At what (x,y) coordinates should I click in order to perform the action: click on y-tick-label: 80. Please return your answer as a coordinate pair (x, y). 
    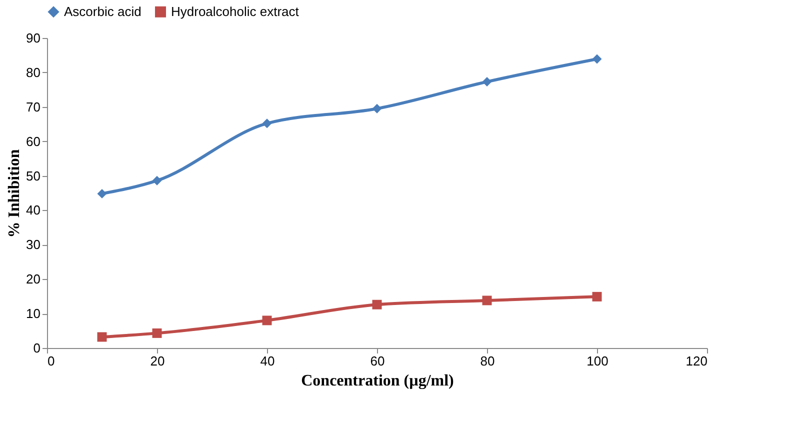
    Looking at the image, I should click on (33, 72).